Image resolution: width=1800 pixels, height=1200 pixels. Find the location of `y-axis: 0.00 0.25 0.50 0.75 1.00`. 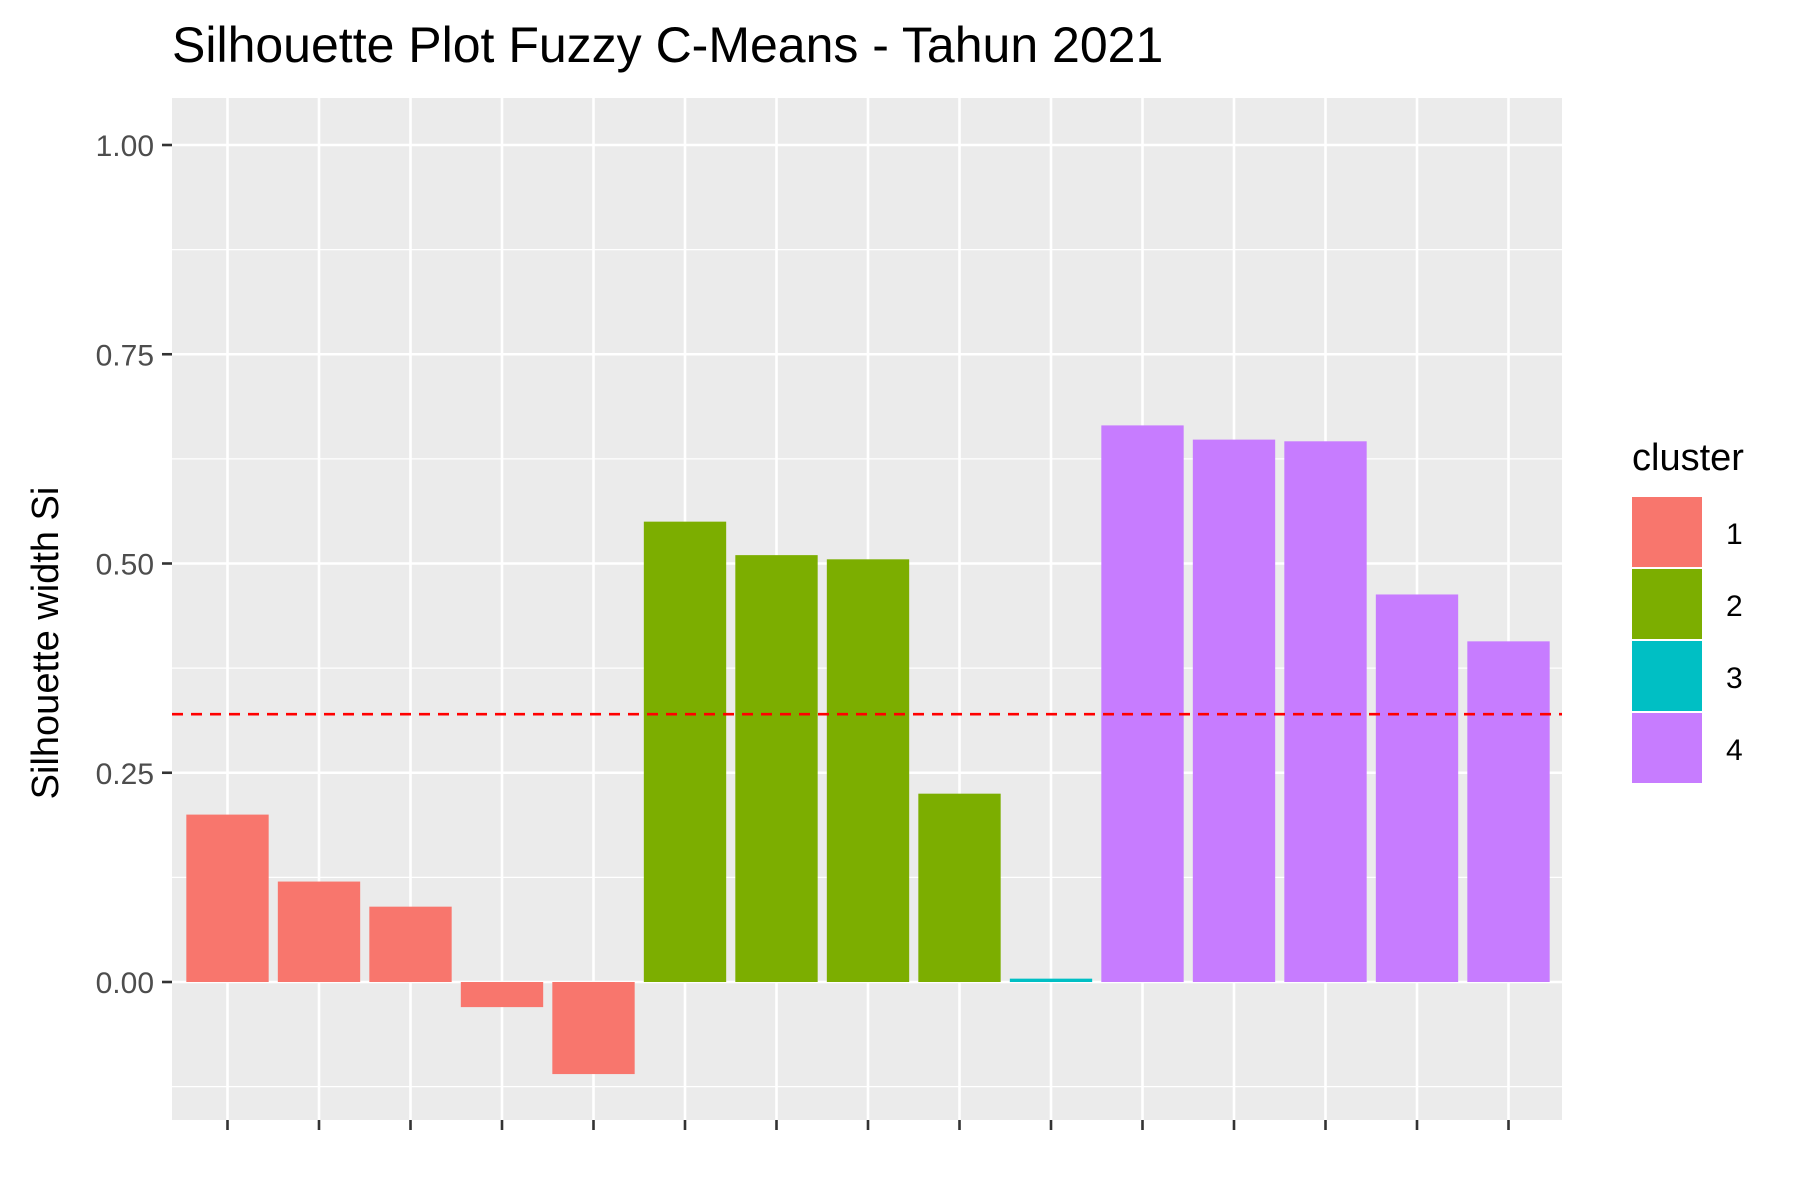

y-axis: 0.00 0.25 0.50 0.75 1.00 is located at coordinates (134, 565).